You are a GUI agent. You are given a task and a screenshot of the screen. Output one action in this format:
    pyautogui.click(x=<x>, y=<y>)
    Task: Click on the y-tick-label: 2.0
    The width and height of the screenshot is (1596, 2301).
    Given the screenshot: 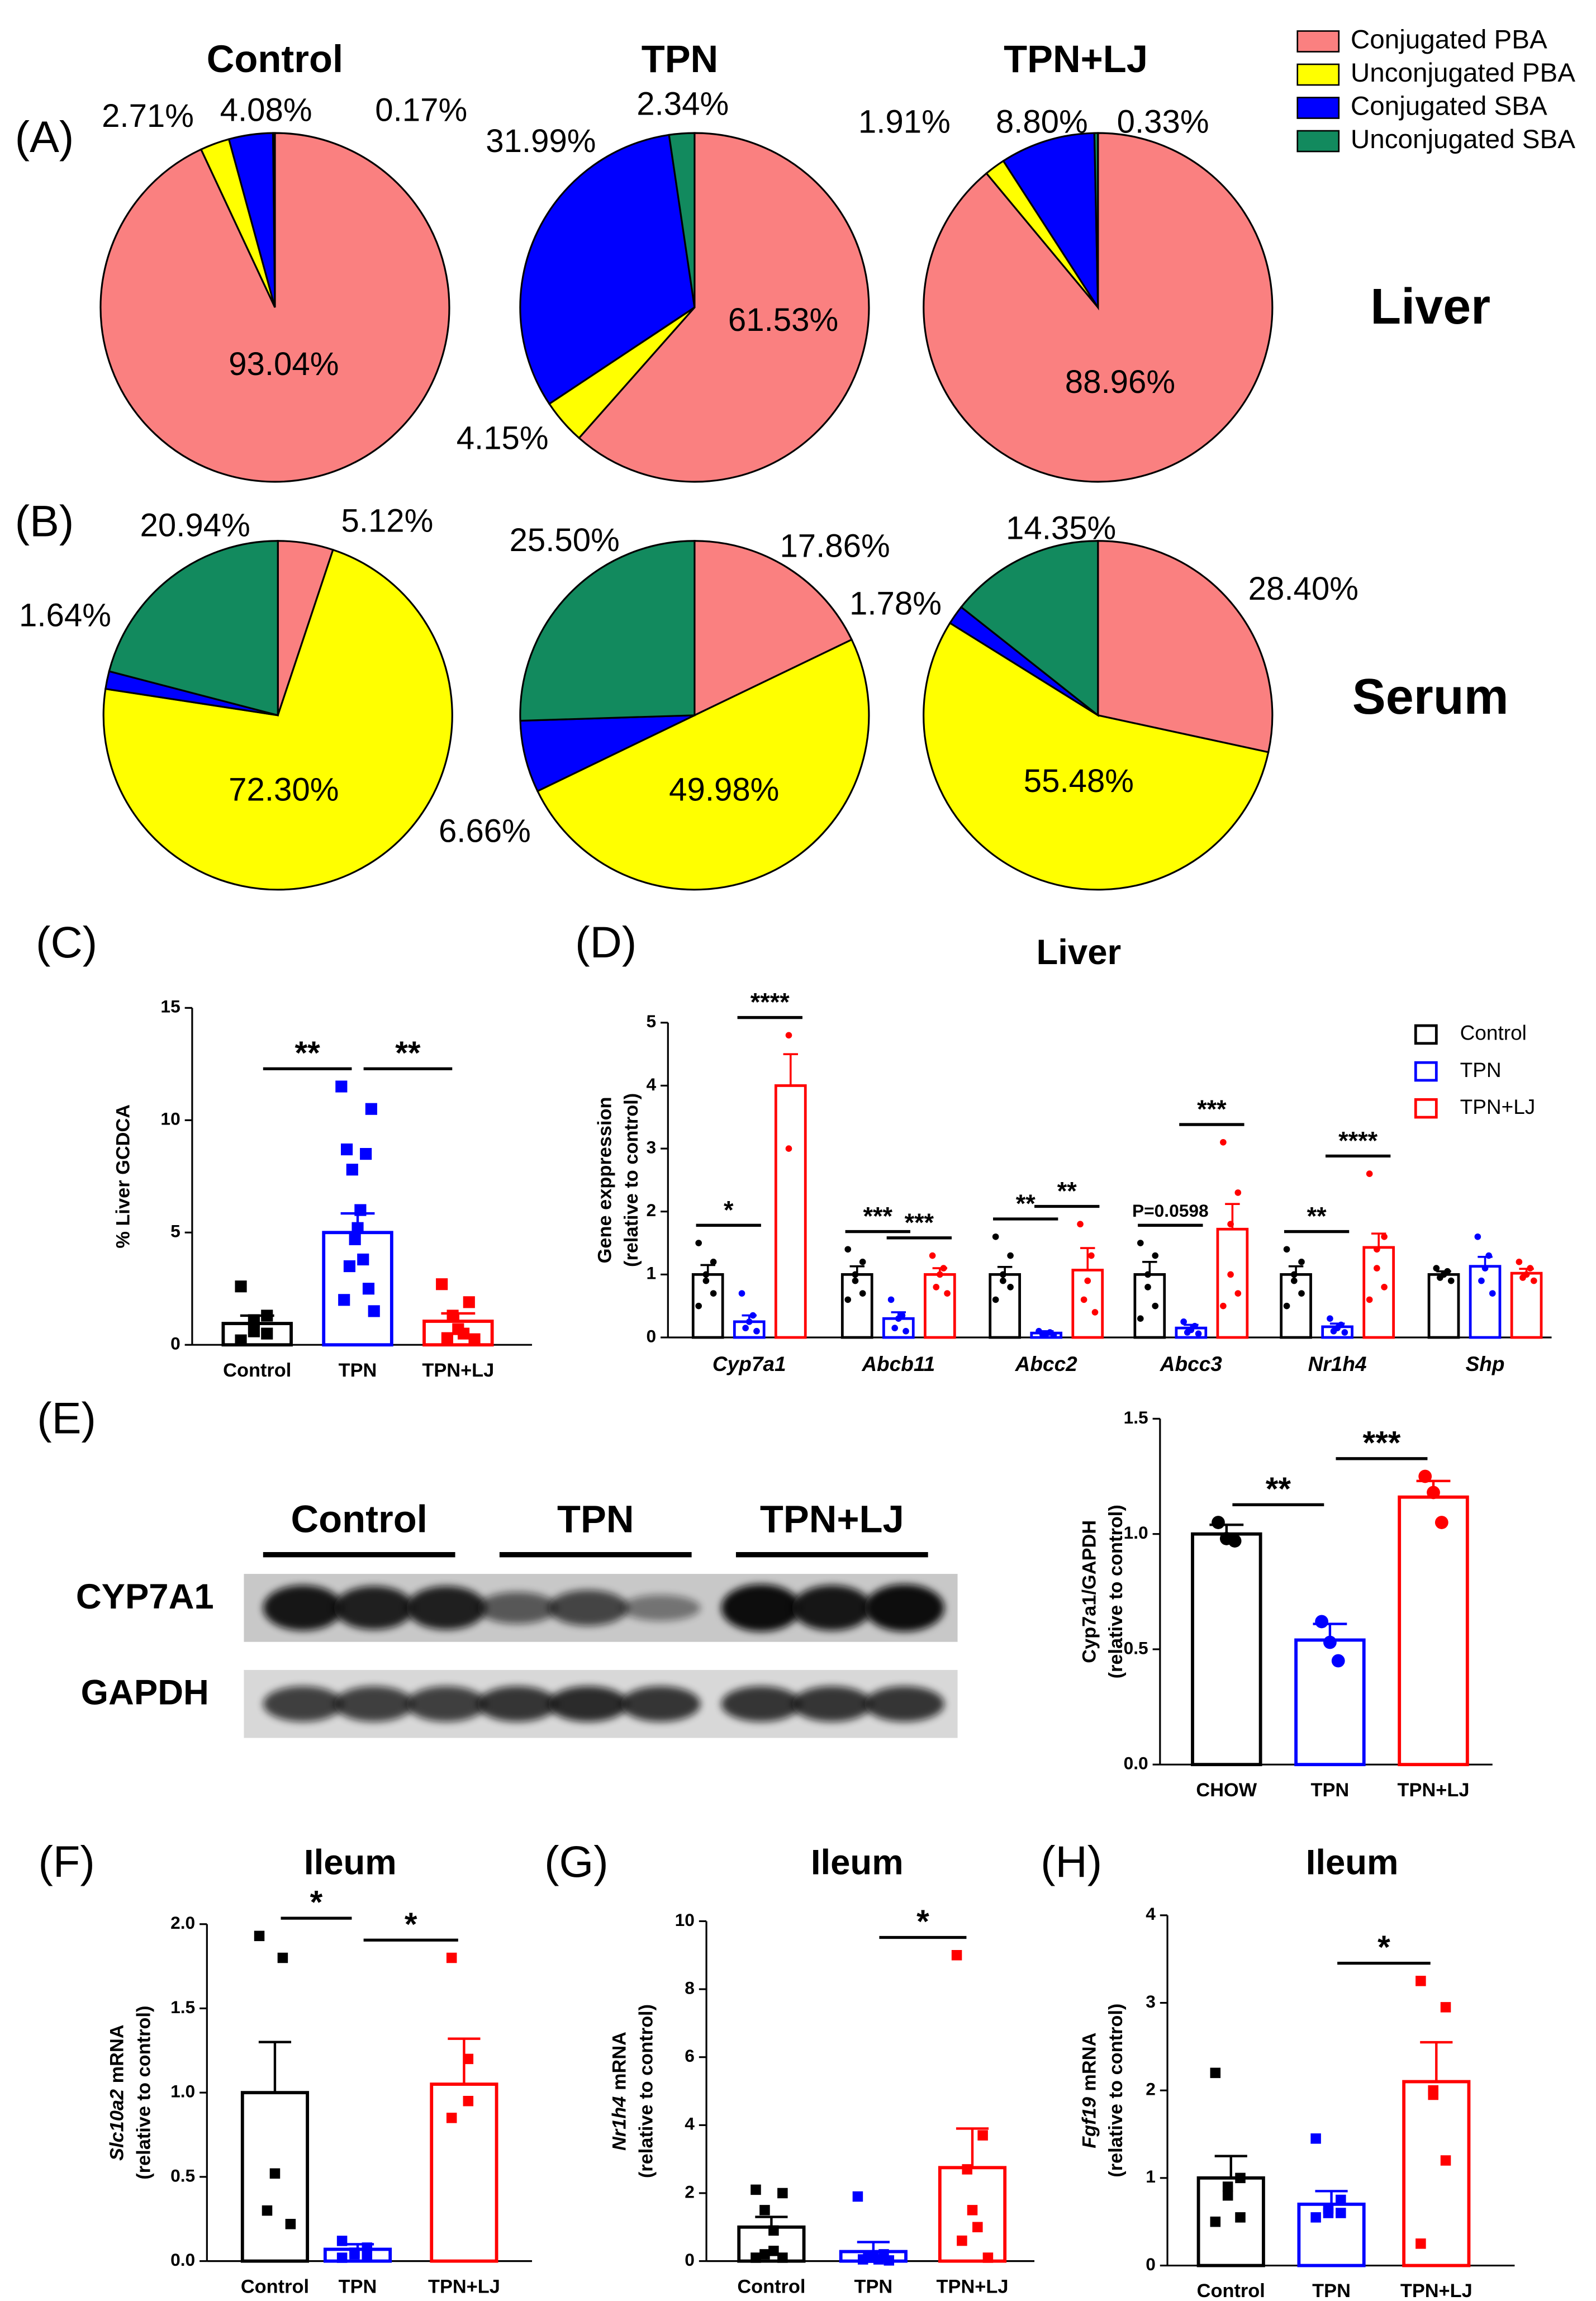 What is the action you would take?
    pyautogui.click(x=182, y=1923)
    